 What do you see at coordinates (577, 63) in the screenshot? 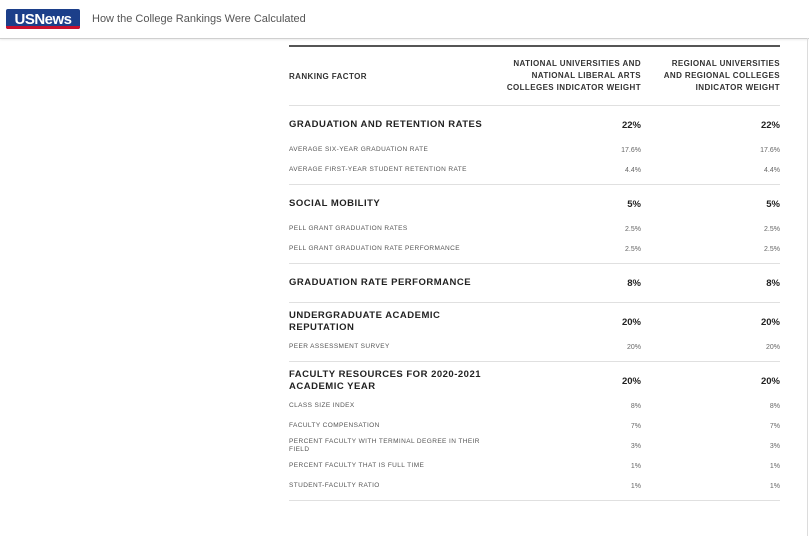
I see `header-national-line: NATIONAL UNIVERSITIES AND` at bounding box center [577, 63].